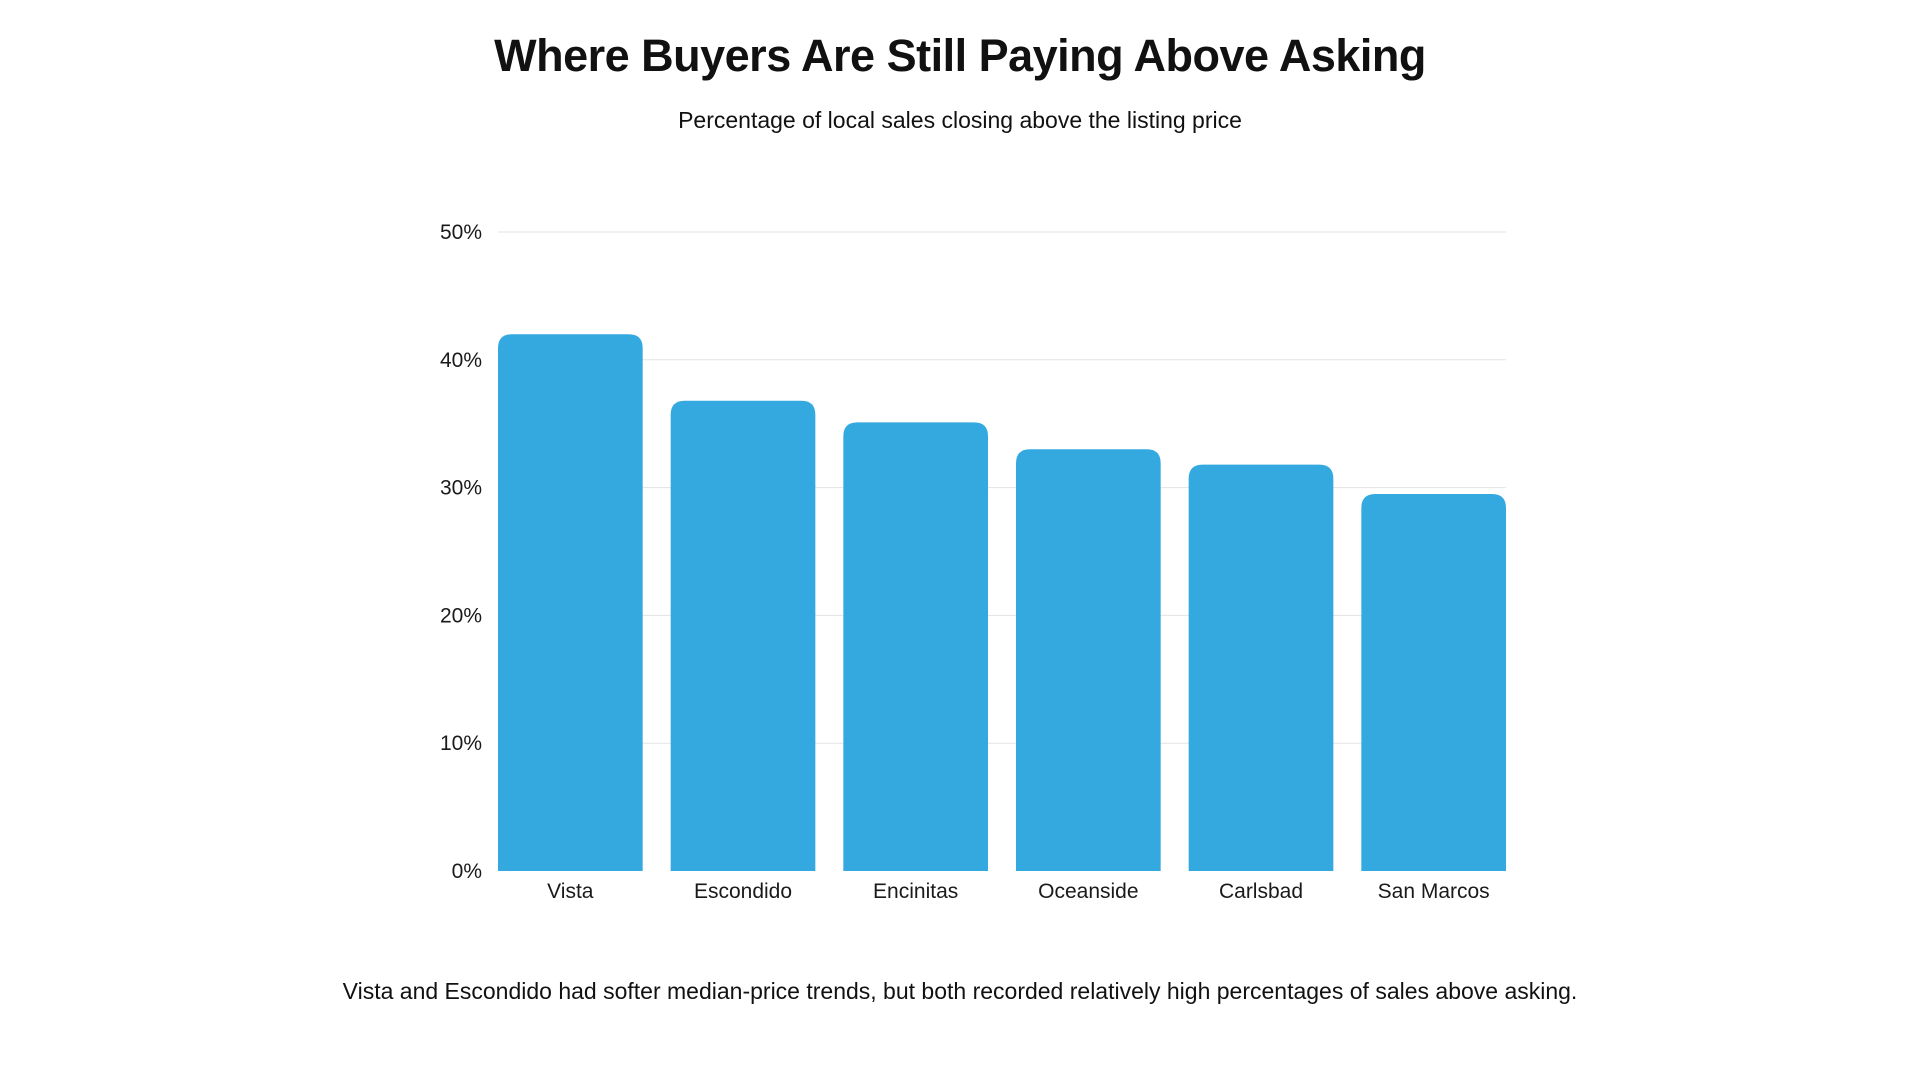 This screenshot has width=1920, height=1080. I want to click on x-category-label: San Marcos, so click(1434, 891).